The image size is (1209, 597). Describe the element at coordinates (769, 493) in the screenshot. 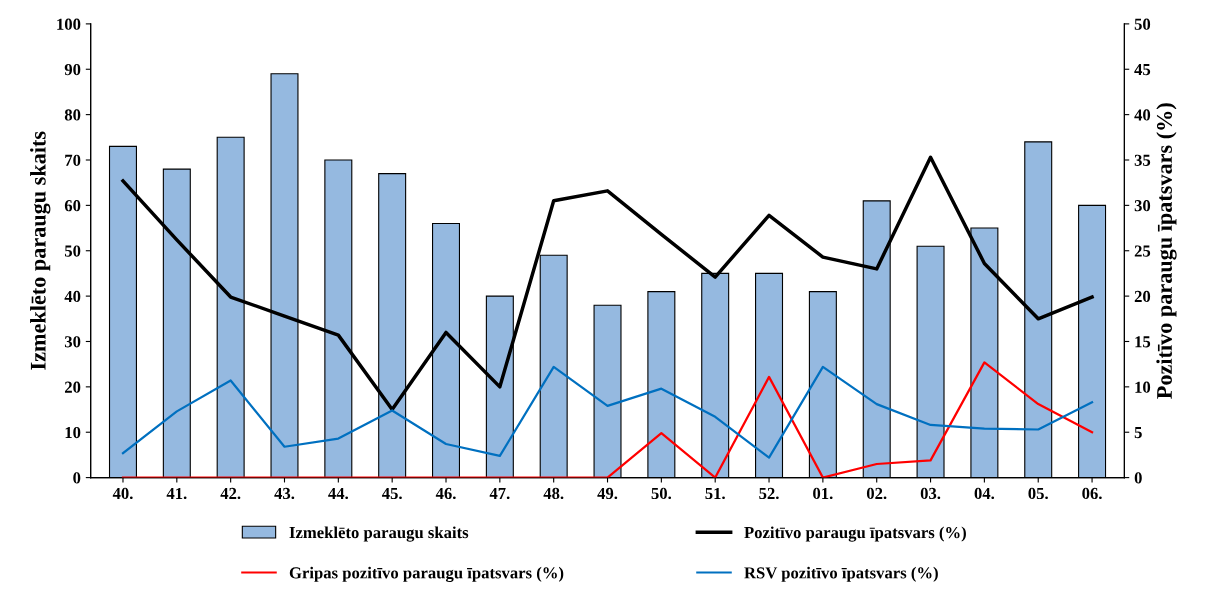

I see `x-tick-label: 52.` at that location.